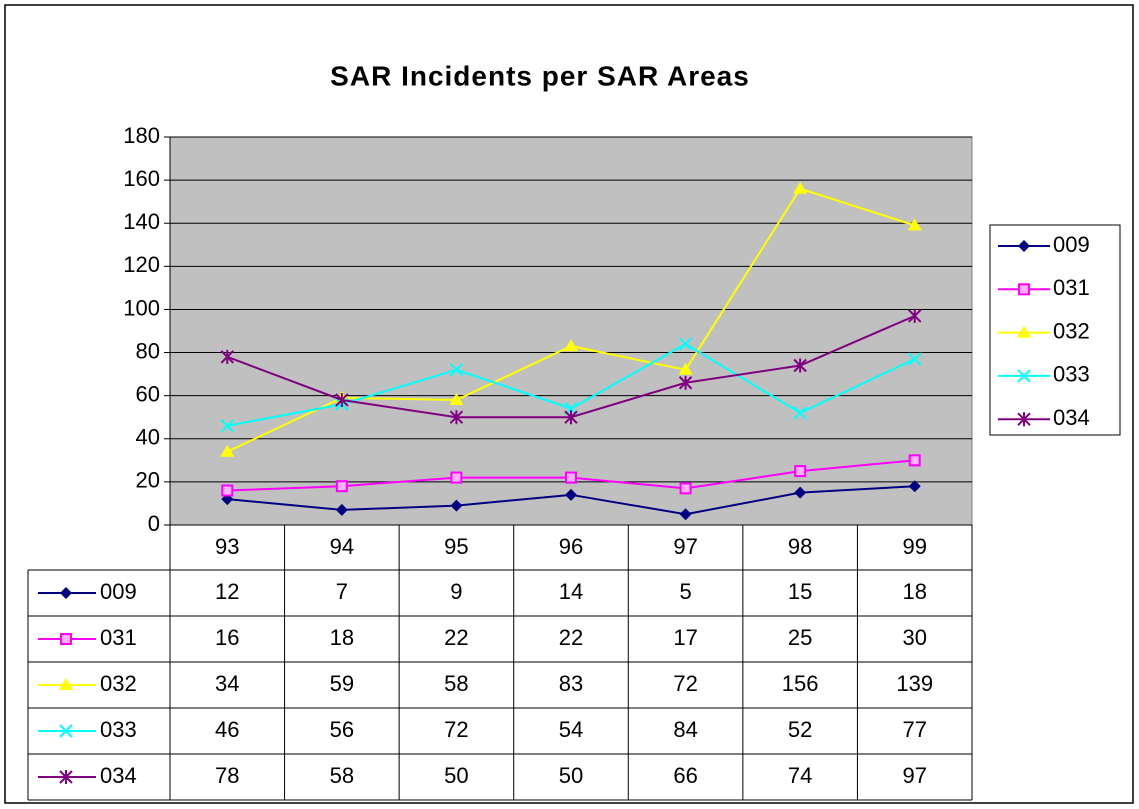  What do you see at coordinates (914, 637) in the screenshot?
I see `table-value: 30` at bounding box center [914, 637].